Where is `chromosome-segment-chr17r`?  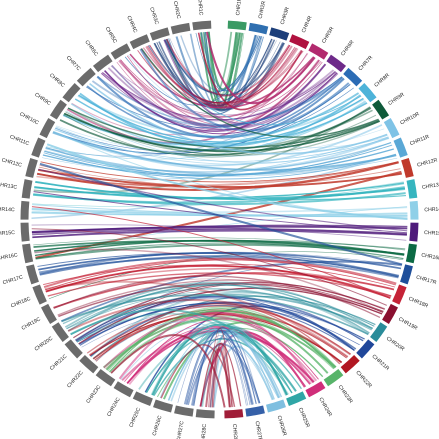
chromosome-segment-chr17r is located at coordinates (406, 274).